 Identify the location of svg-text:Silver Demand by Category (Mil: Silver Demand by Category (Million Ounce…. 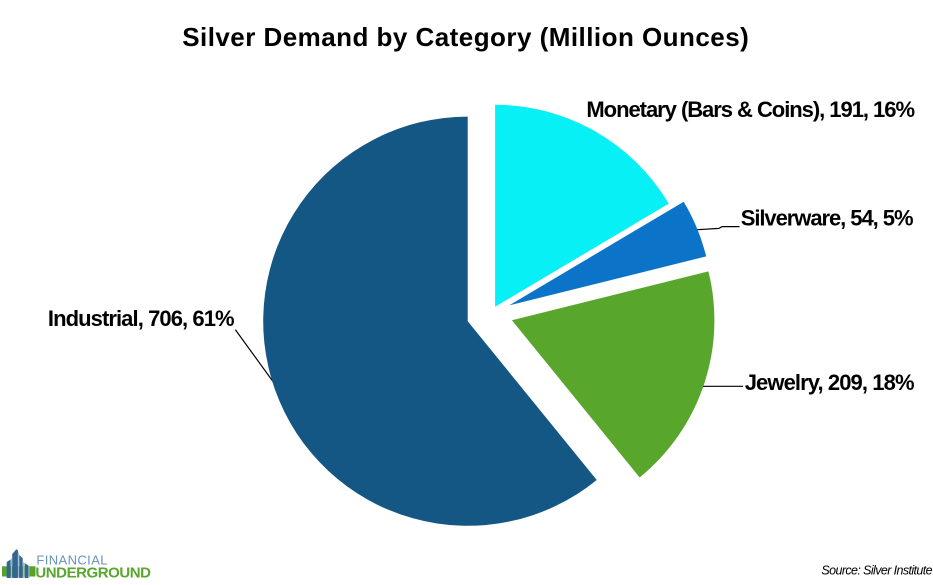
(465, 37).